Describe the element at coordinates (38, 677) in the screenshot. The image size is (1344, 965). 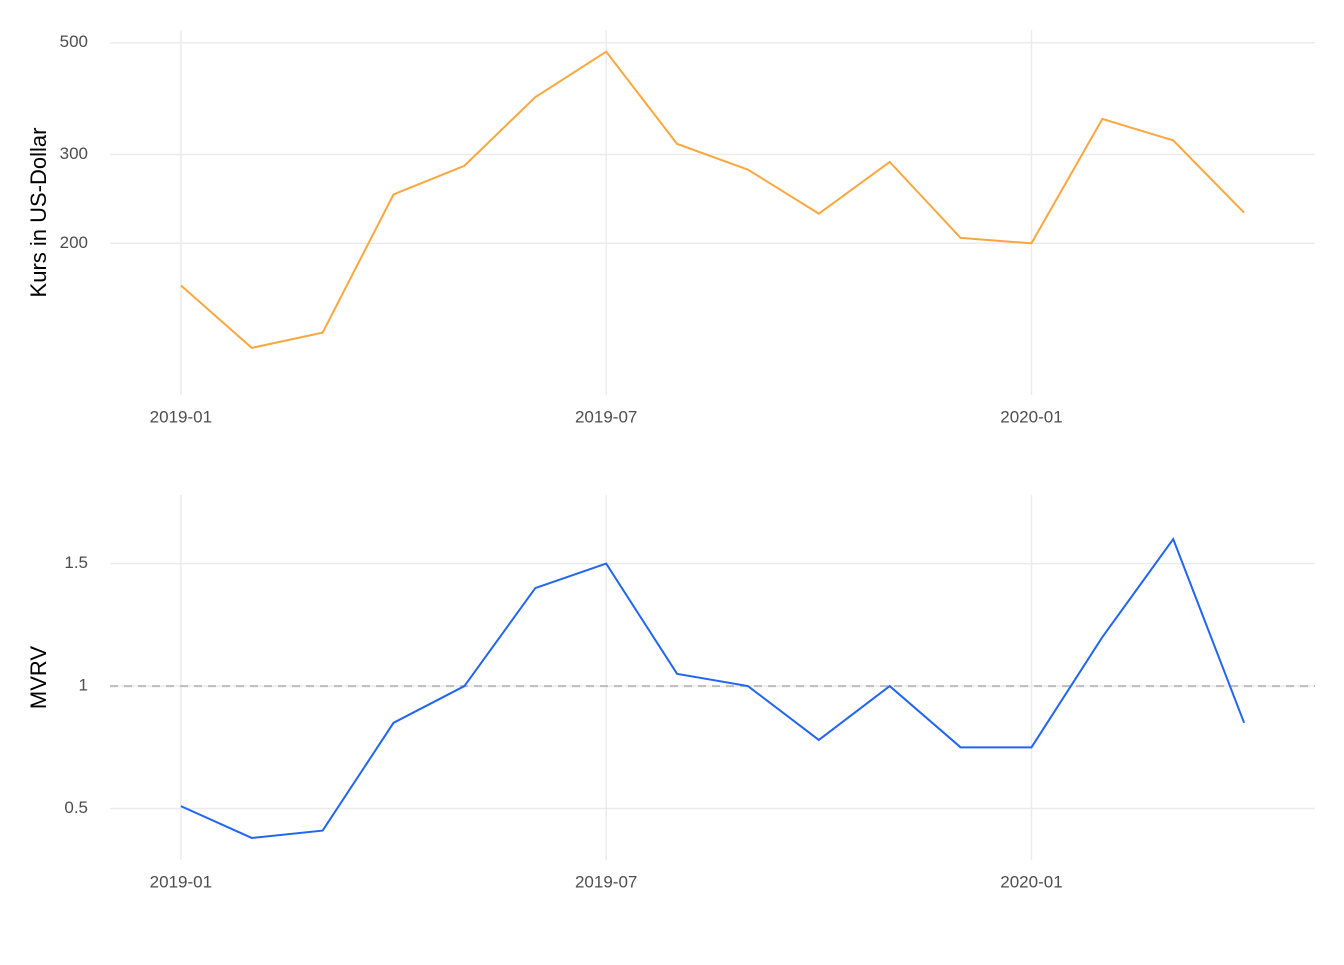
I see `y-axis-label: MVRV` at that location.